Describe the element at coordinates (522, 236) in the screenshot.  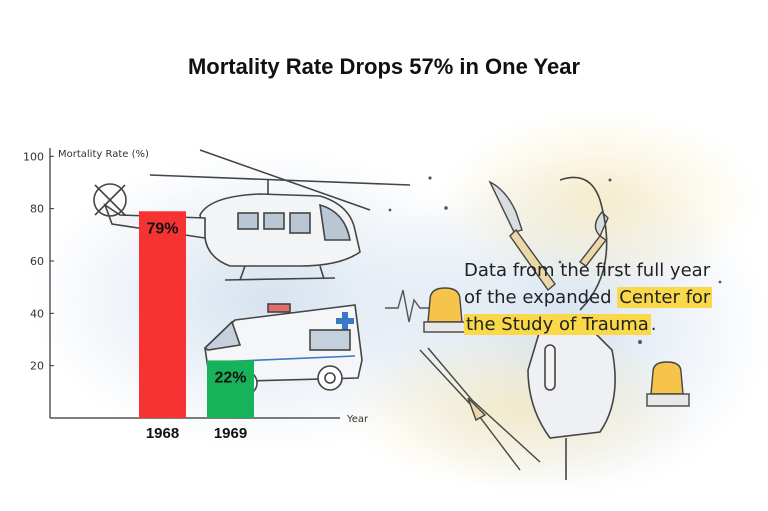
I see `scalpel-icon` at that location.